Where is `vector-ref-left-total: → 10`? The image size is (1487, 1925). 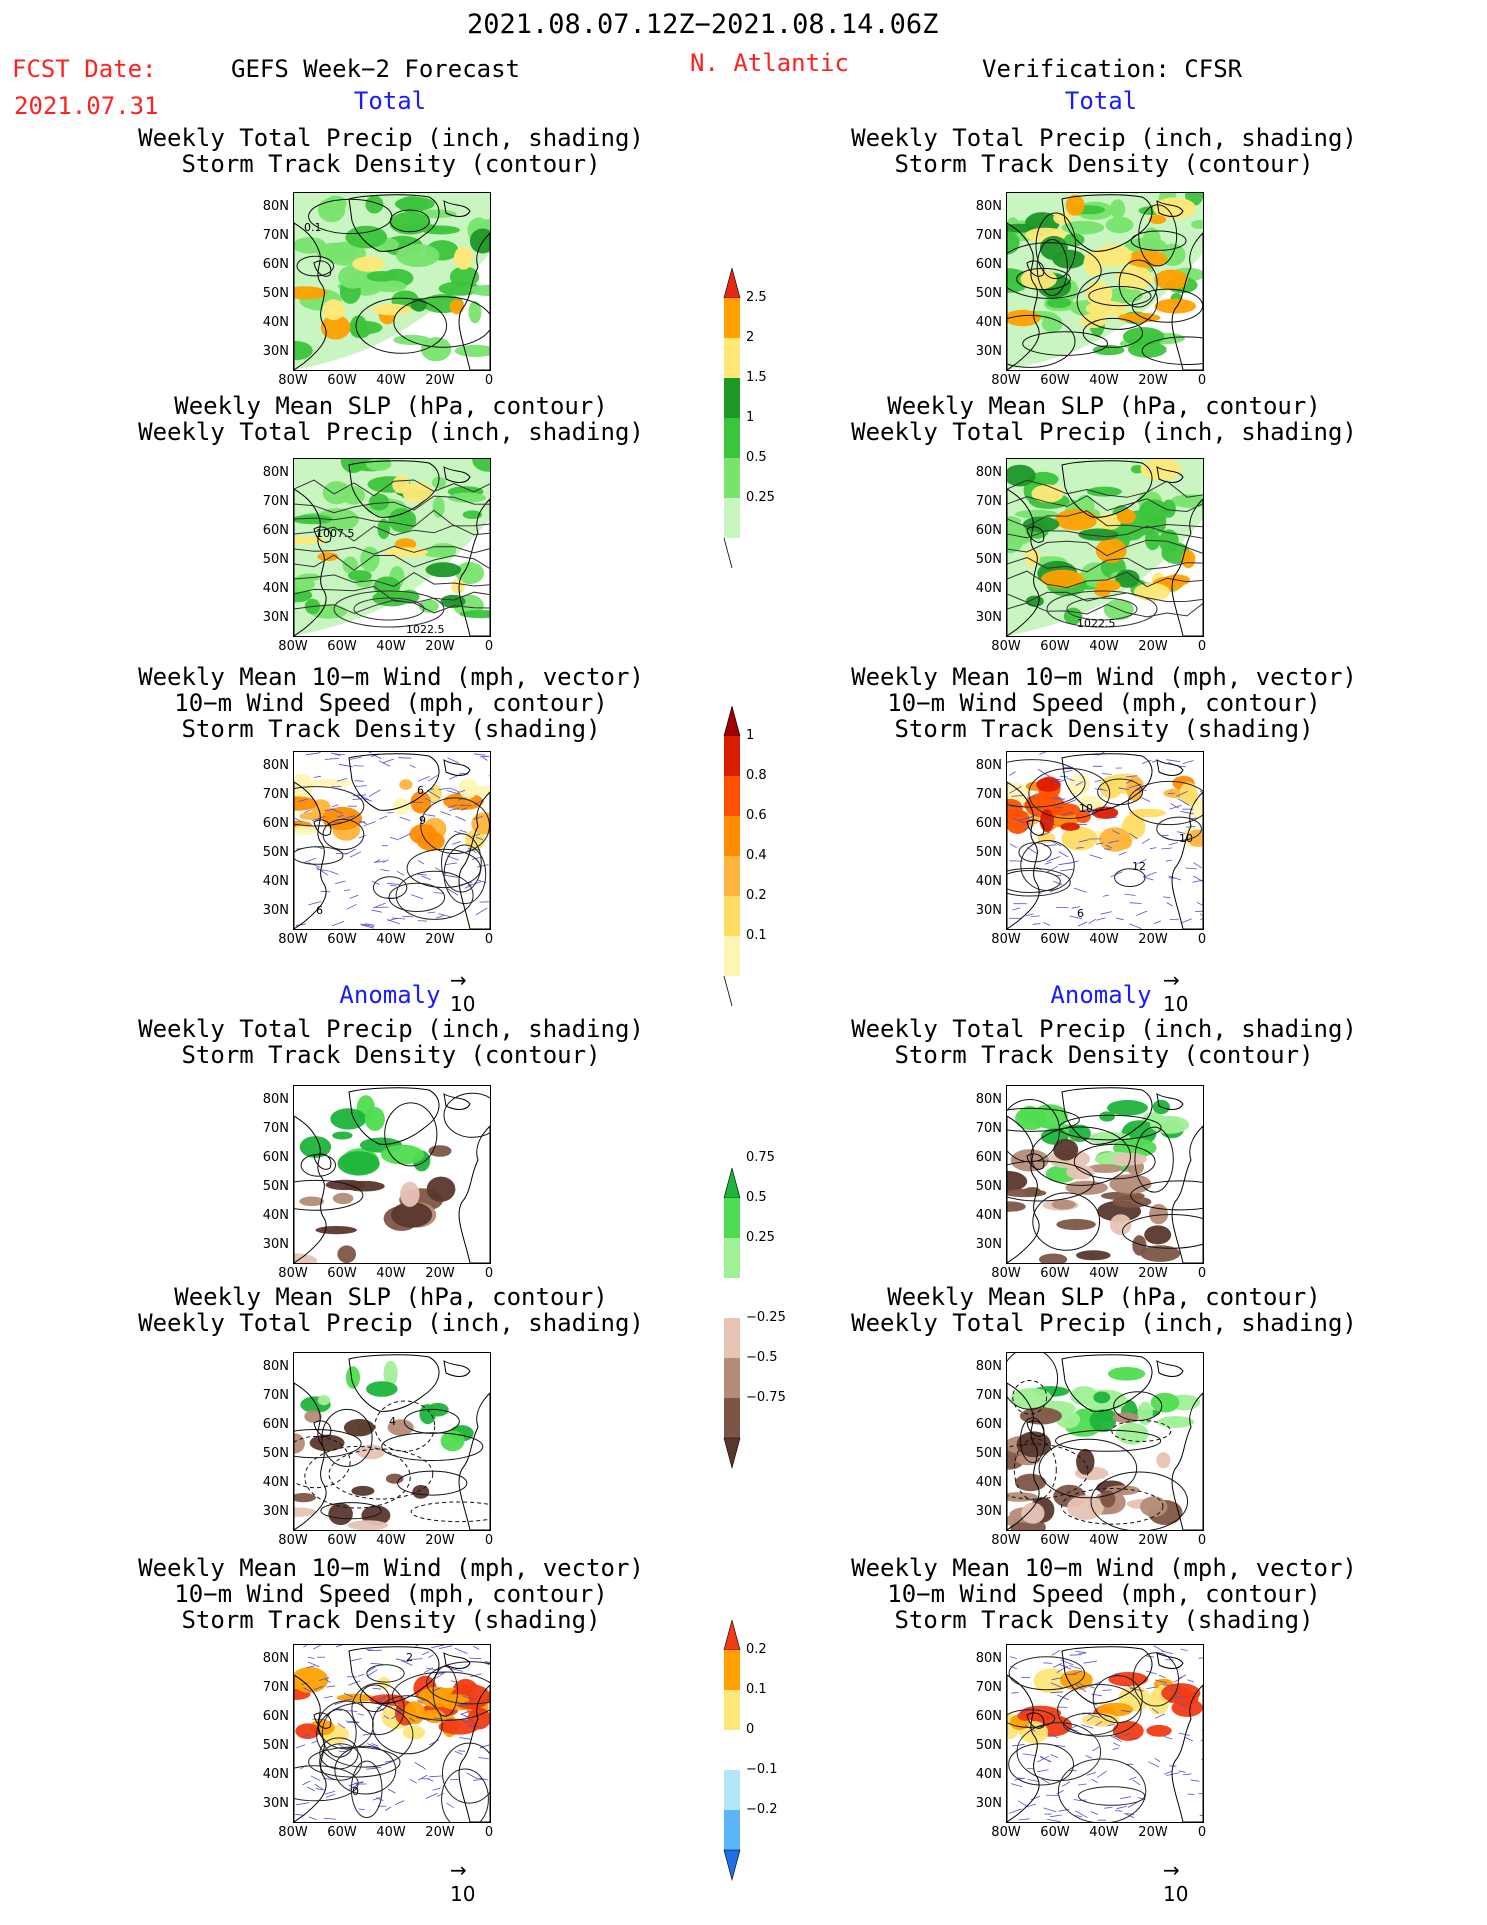 vector-ref-left-total: → 10 is located at coordinates (462, 992).